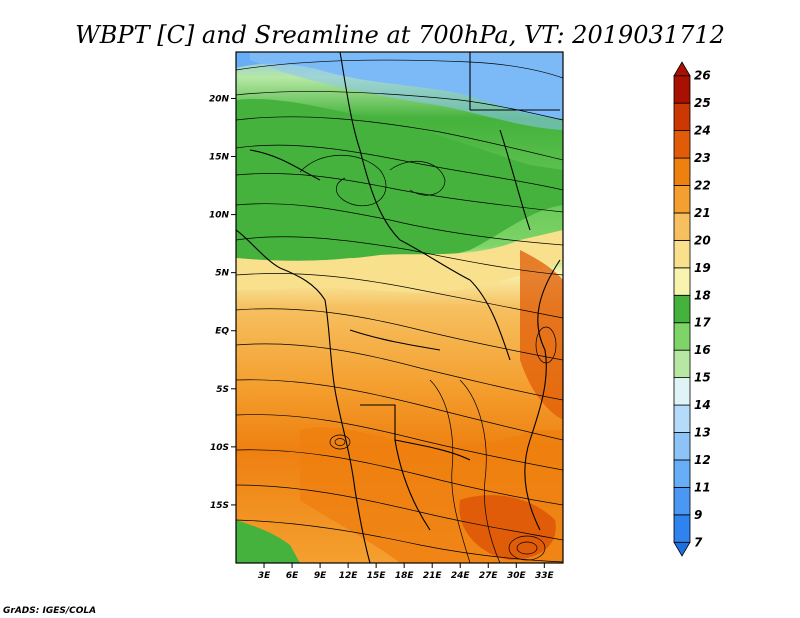 The height and width of the screenshot is (618, 800). I want to click on colorbar-label: 11, so click(702, 487).